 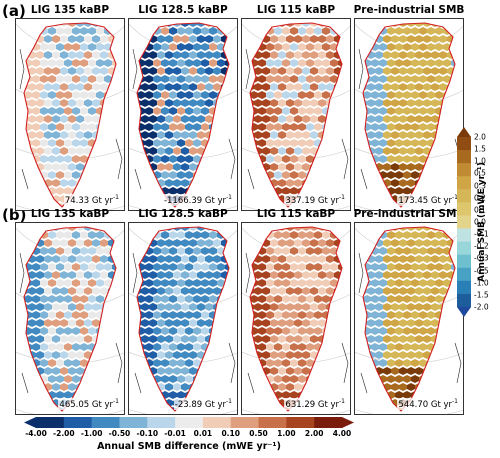 I want to click on greenland-map: 631.29 Gt yr-1, so click(x=296, y=318).